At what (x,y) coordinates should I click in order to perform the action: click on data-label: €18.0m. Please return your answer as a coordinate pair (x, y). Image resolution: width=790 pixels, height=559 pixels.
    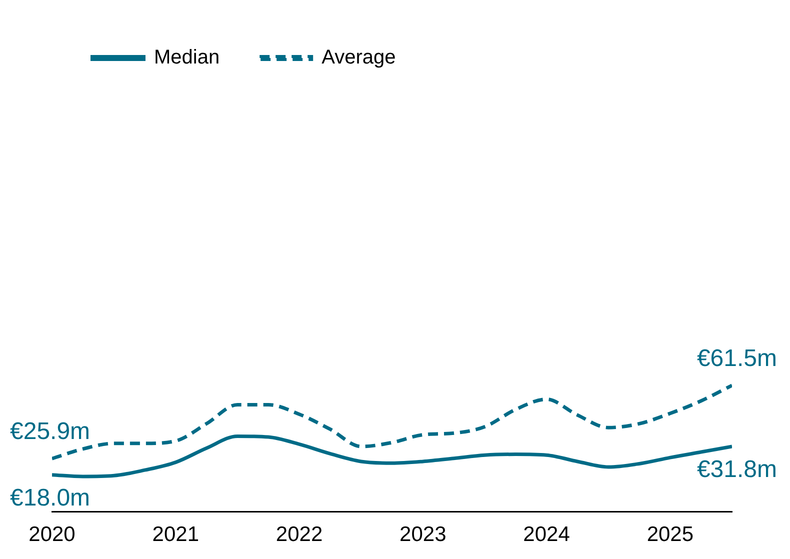
    Looking at the image, I should click on (50, 498).